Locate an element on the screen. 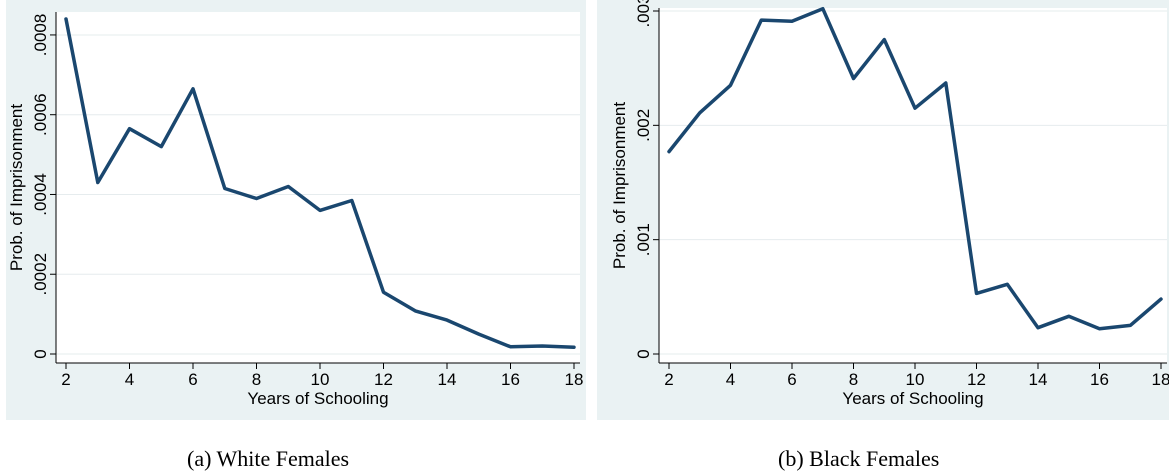 This screenshot has width=1169, height=475. y-tick-label: .0002 is located at coordinates (40, 274).